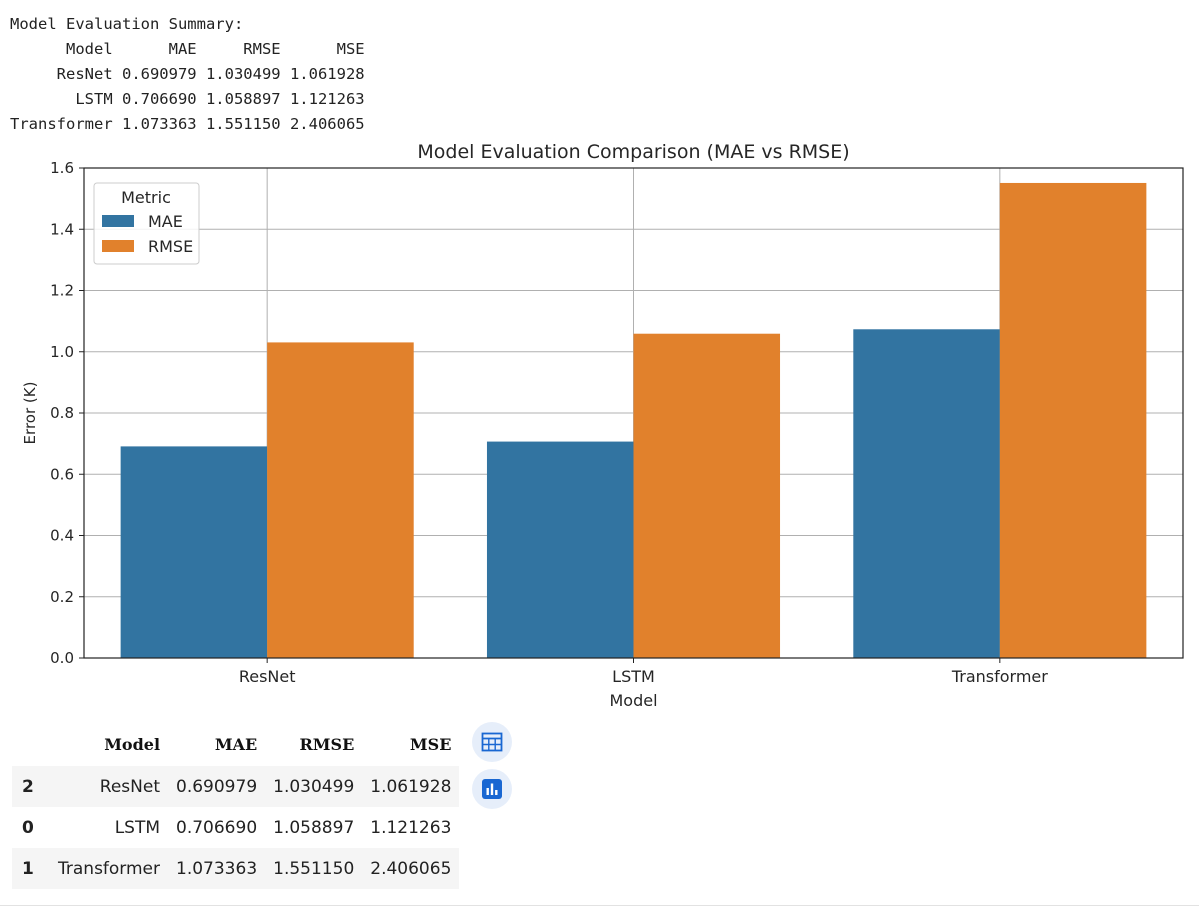 The image size is (1199, 912). I want to click on convert-to-interactive-table-button, so click(492, 742).